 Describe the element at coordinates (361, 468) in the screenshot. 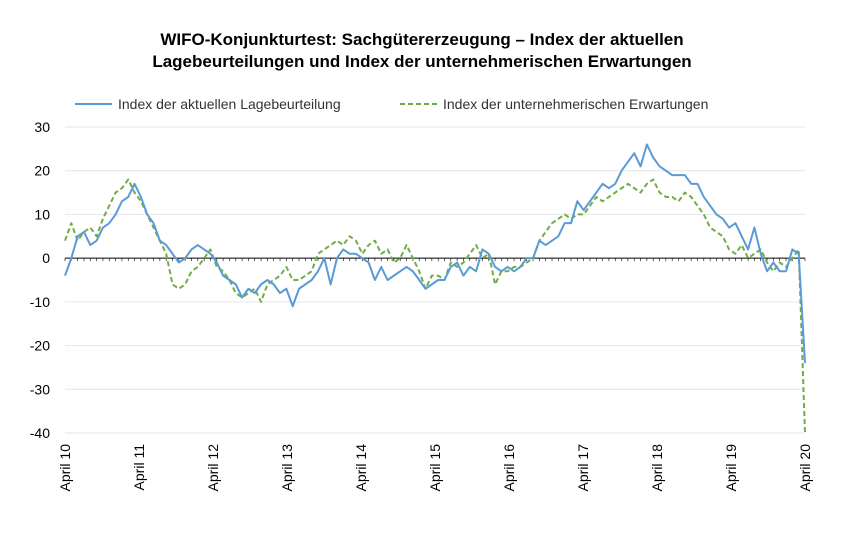

I see `x-tick-label: April 14` at that location.